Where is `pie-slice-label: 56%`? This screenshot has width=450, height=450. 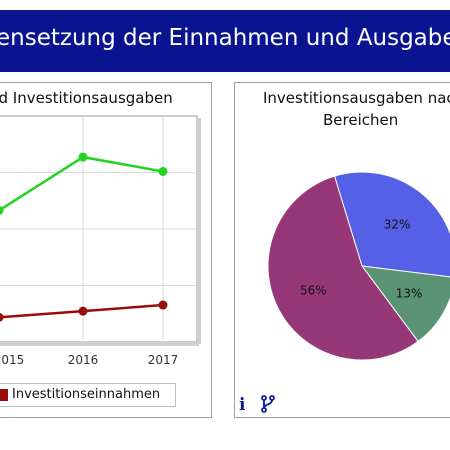
pie-slice-label: 56% is located at coordinates (313, 291).